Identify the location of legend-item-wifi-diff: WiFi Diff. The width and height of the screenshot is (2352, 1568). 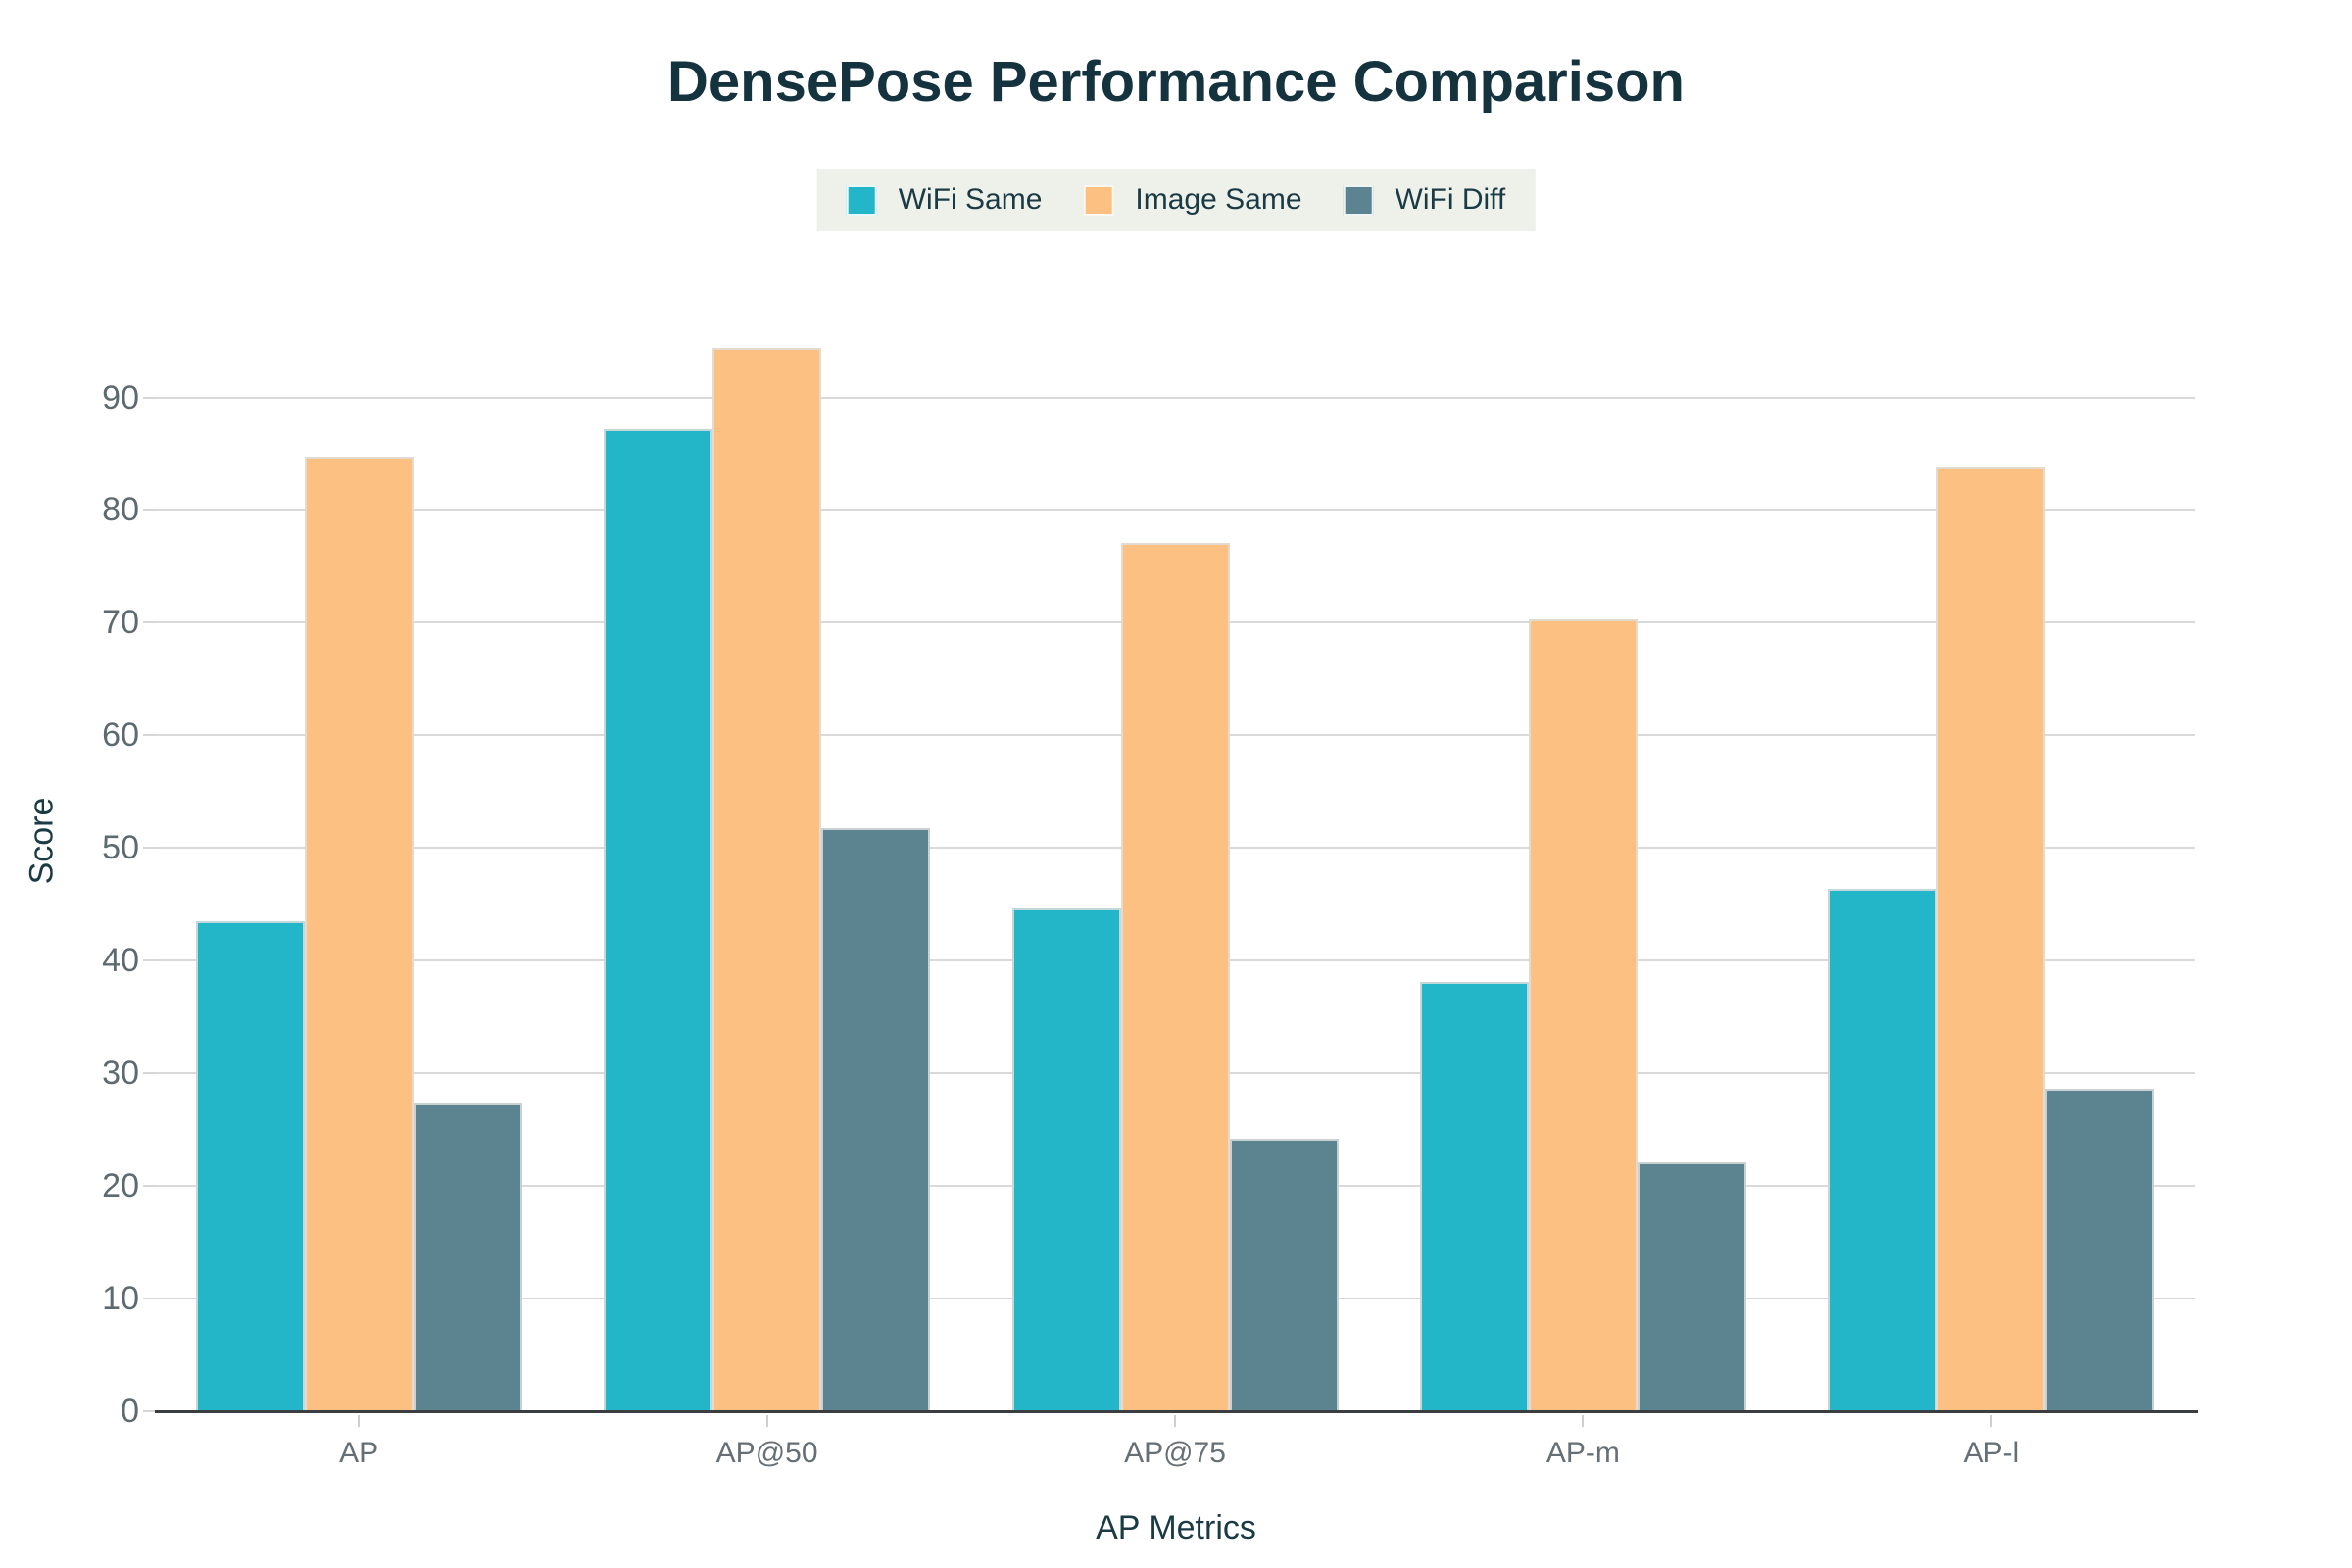
(1424, 200).